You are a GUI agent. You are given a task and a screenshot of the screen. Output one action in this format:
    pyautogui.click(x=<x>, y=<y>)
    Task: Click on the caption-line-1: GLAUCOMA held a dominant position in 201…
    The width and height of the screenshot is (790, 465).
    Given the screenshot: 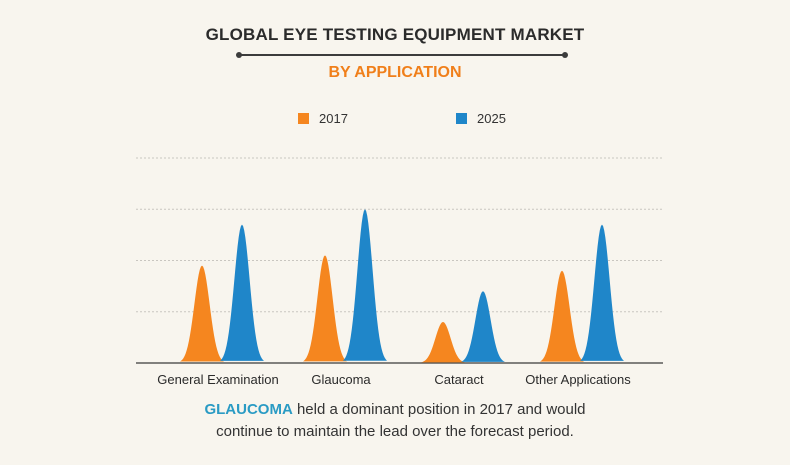 What is the action you would take?
    pyautogui.click(x=395, y=410)
    